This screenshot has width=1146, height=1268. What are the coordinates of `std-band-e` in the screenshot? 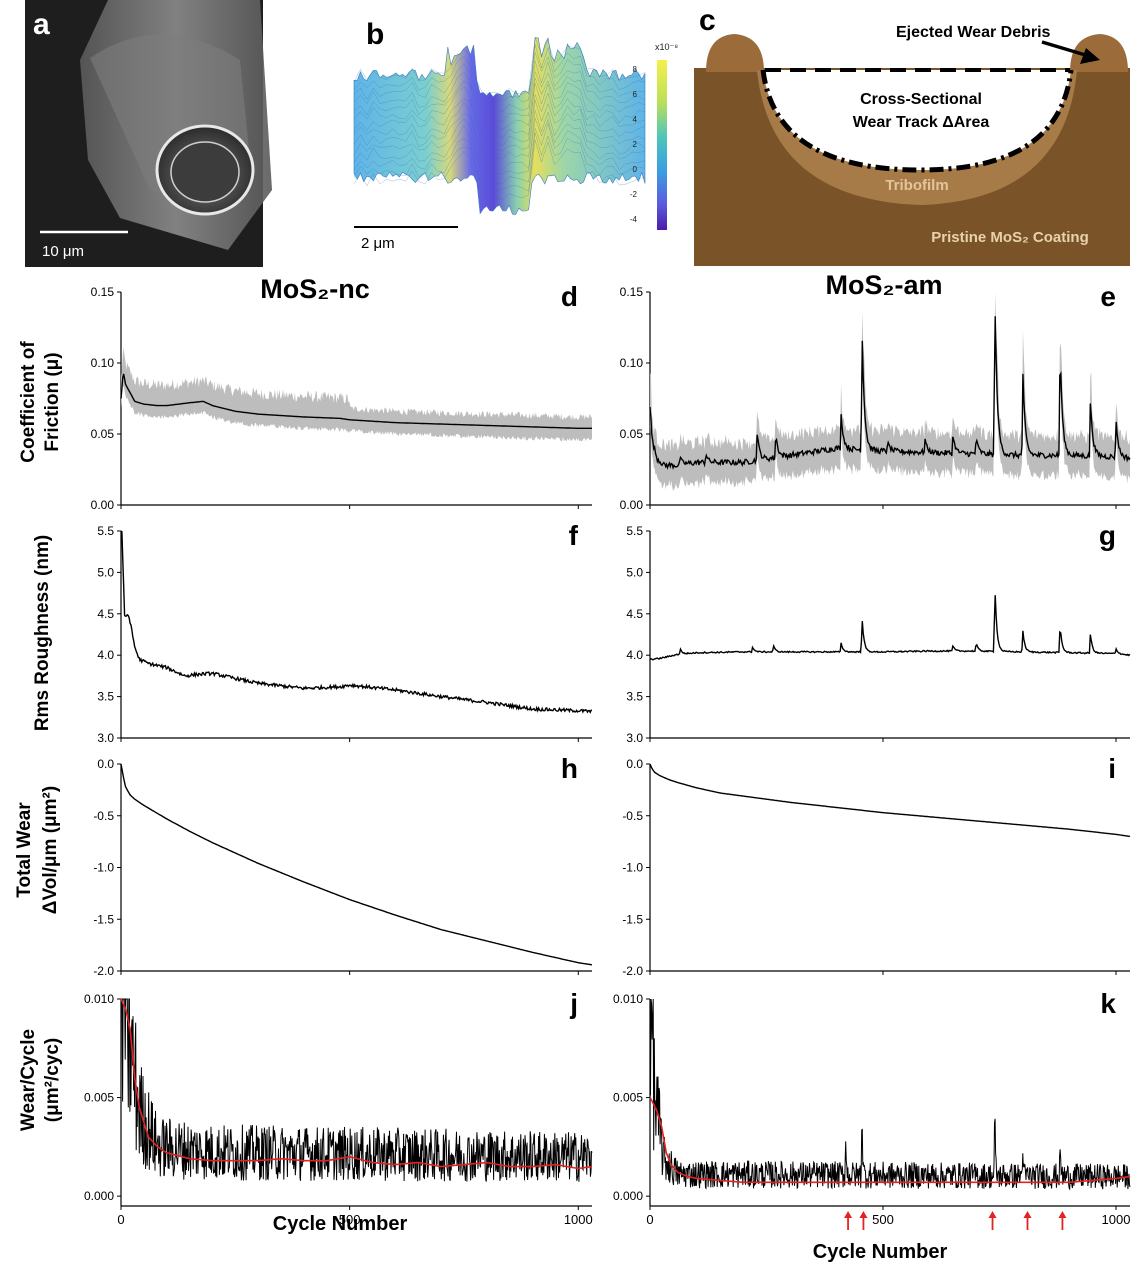 It's located at (890, 392).